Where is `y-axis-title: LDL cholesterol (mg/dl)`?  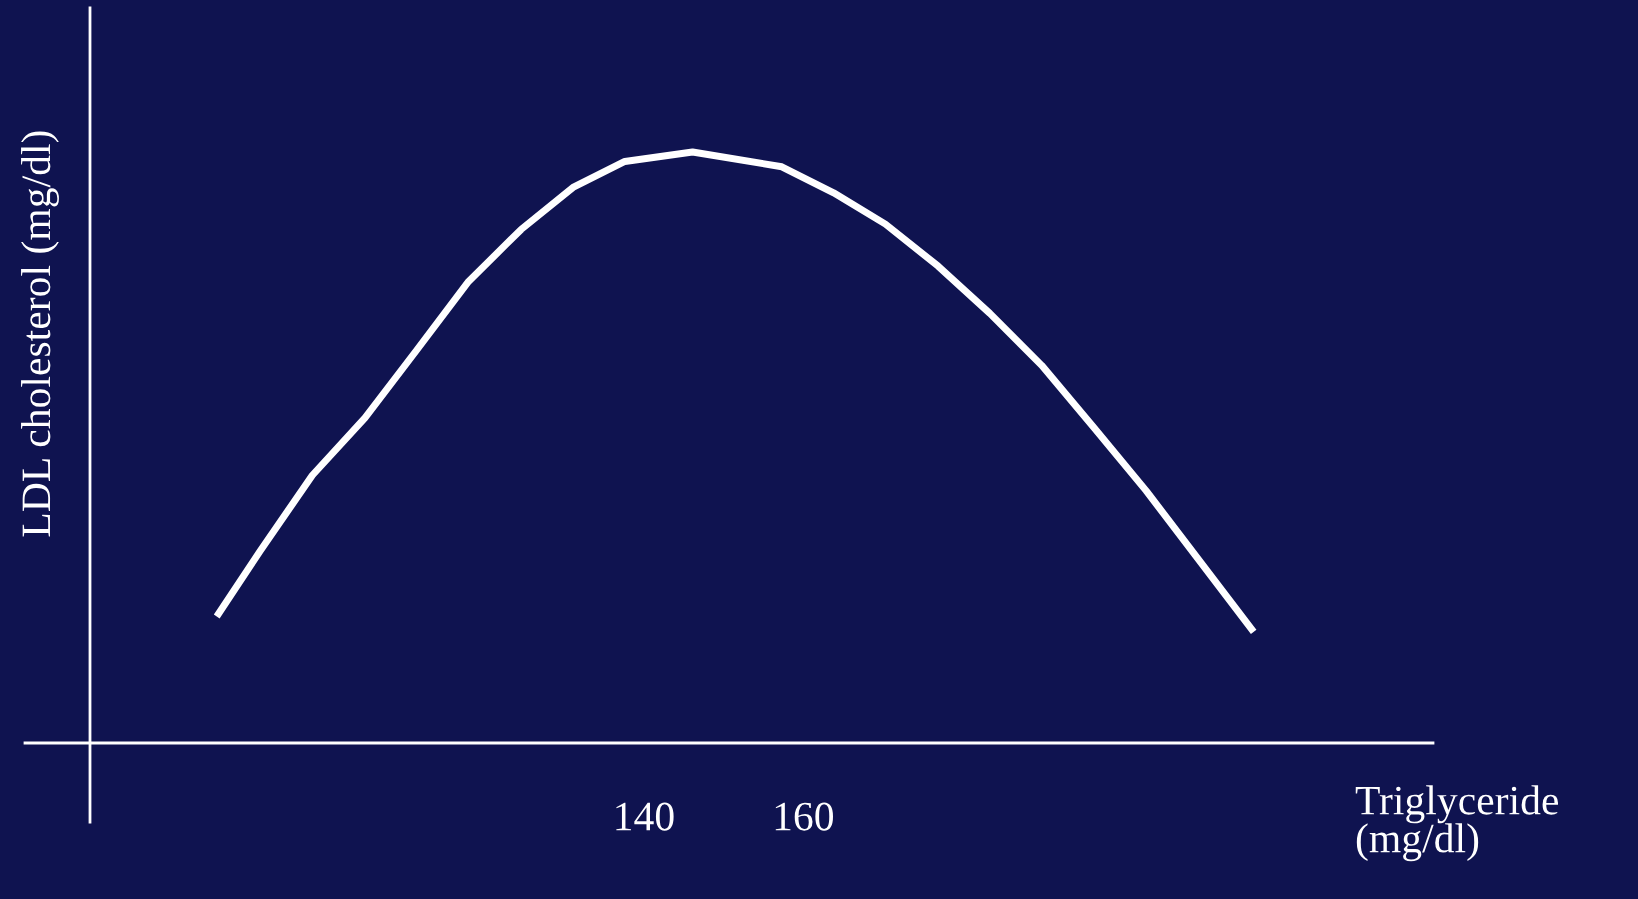 y-axis-title: LDL cholesterol (mg/dl) is located at coordinates (40, 334).